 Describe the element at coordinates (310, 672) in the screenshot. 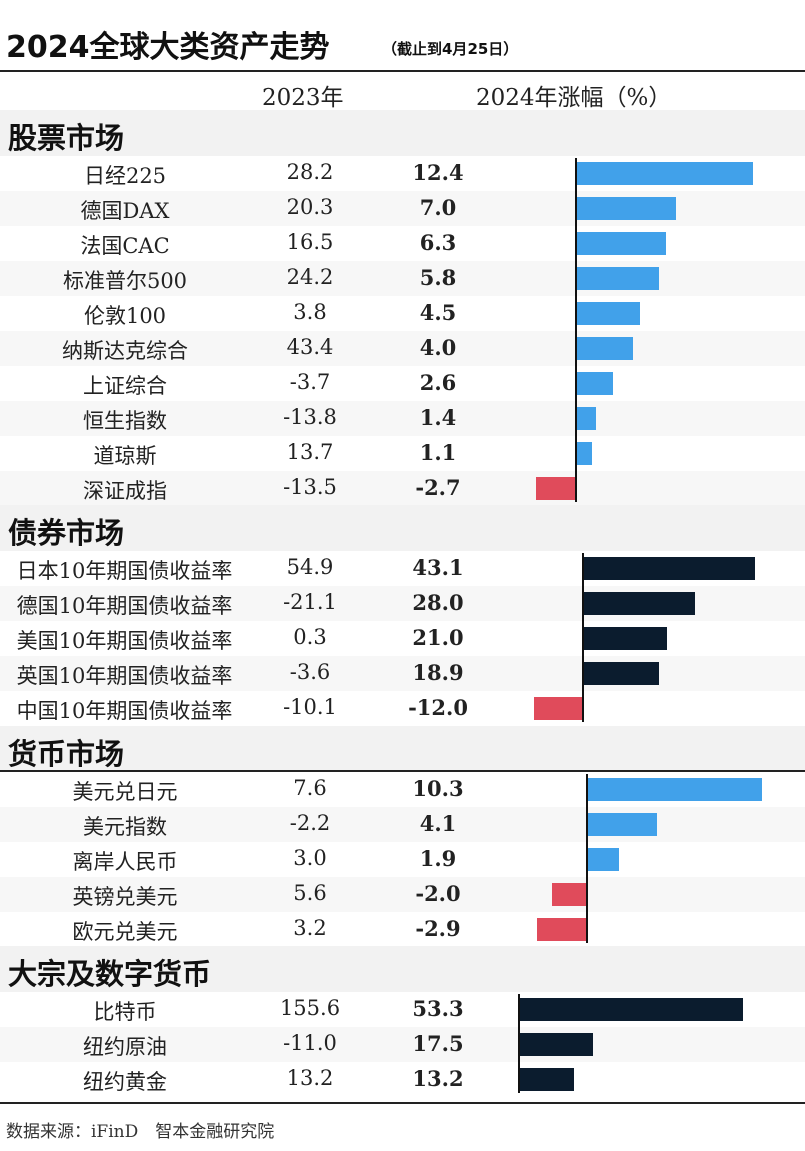

I see `value-2023: -3.6` at that location.